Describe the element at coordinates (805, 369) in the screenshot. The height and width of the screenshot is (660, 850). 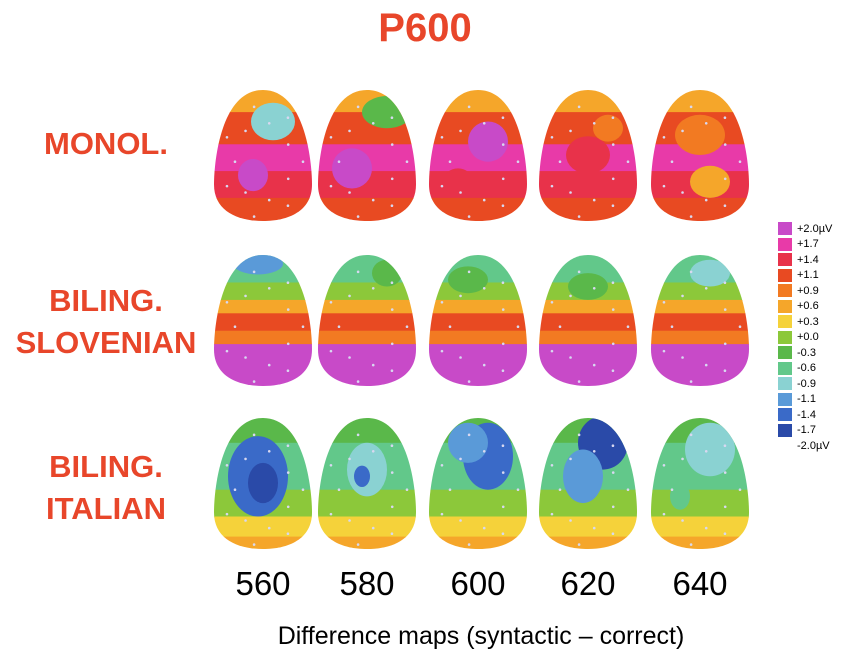
I see `legend-entry: -0.6` at that location.